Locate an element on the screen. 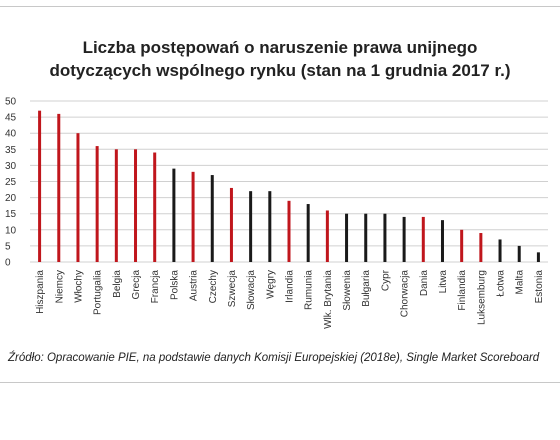 This screenshot has width=560, height=440. x-tick-label: Polska is located at coordinates (174, 285).